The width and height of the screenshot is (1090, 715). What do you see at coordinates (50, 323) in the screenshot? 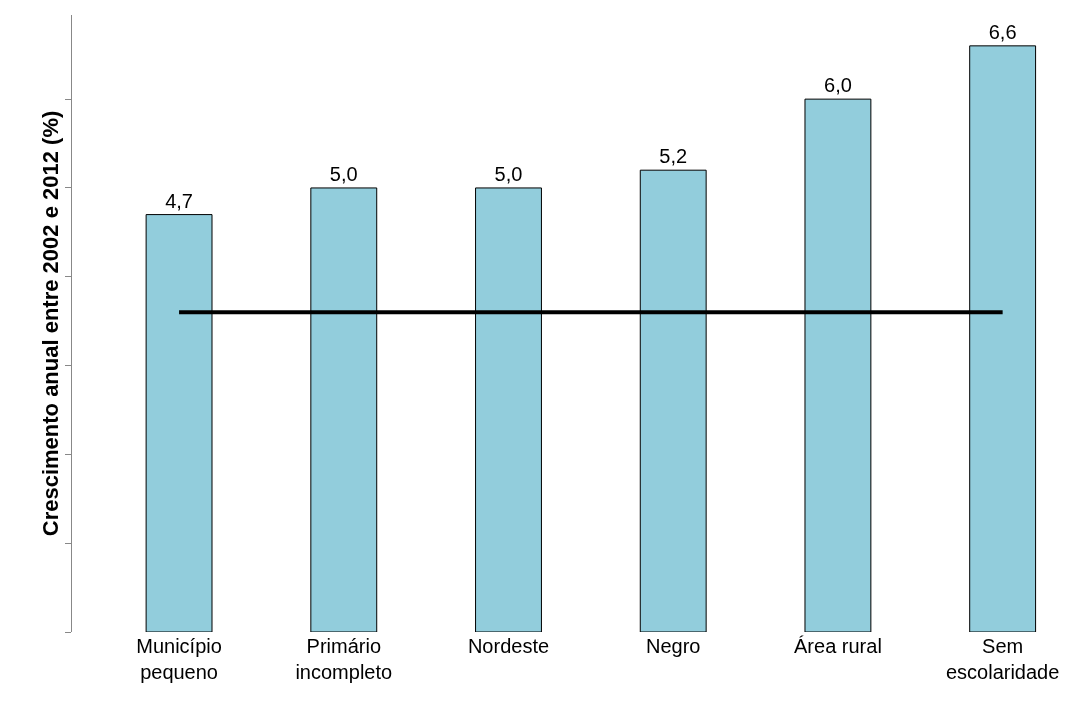
I see `y-axis-title: Crescimento anual entre 2002 e 2012 (%)` at bounding box center [50, 323].